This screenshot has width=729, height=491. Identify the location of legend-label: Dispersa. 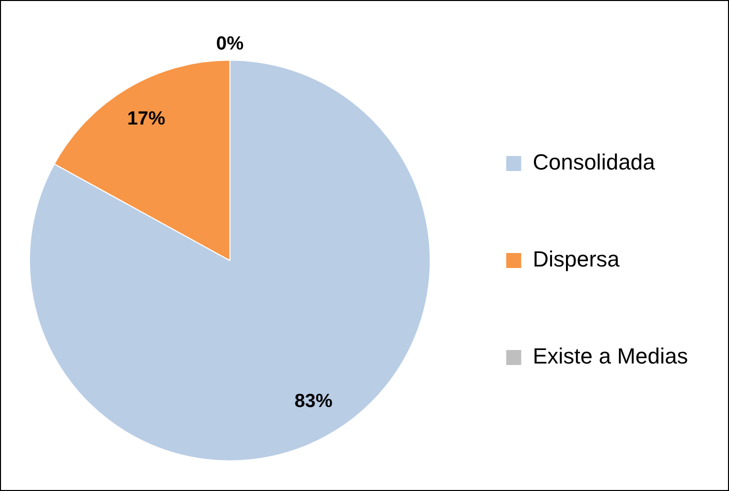
(576, 259).